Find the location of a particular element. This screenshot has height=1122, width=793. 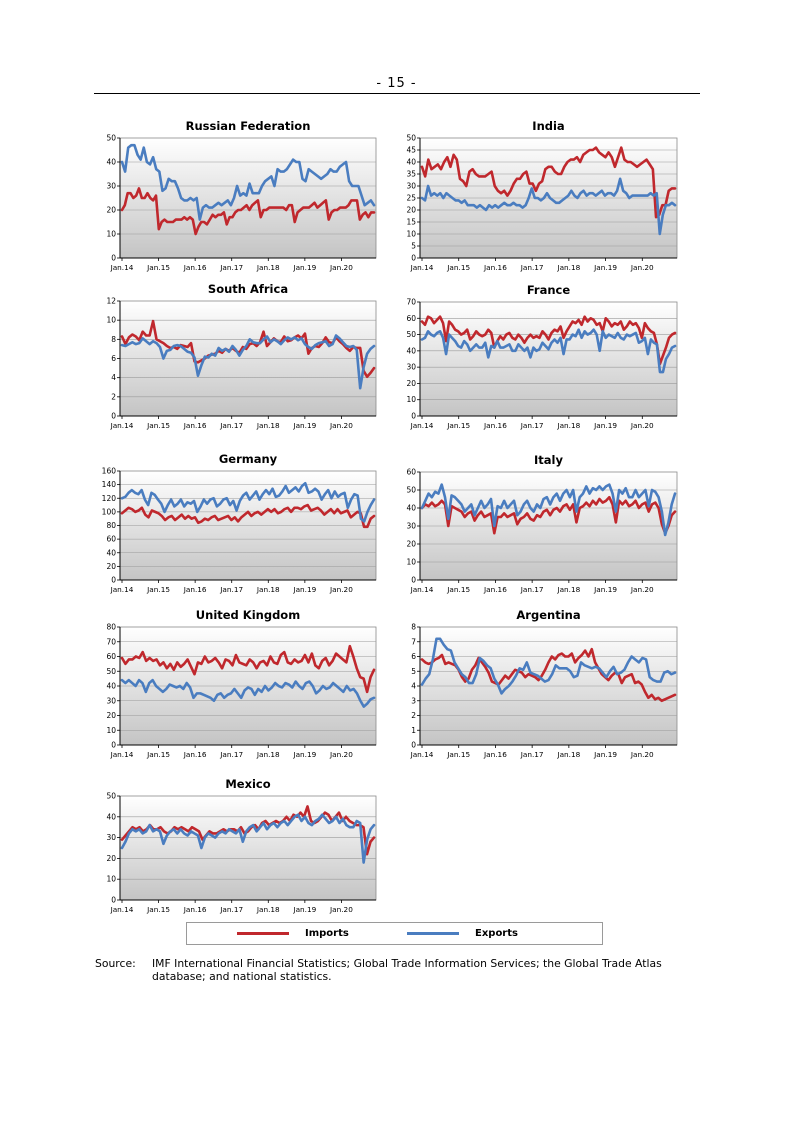

y-tick-label: 5 is located at coordinates (413, 671).